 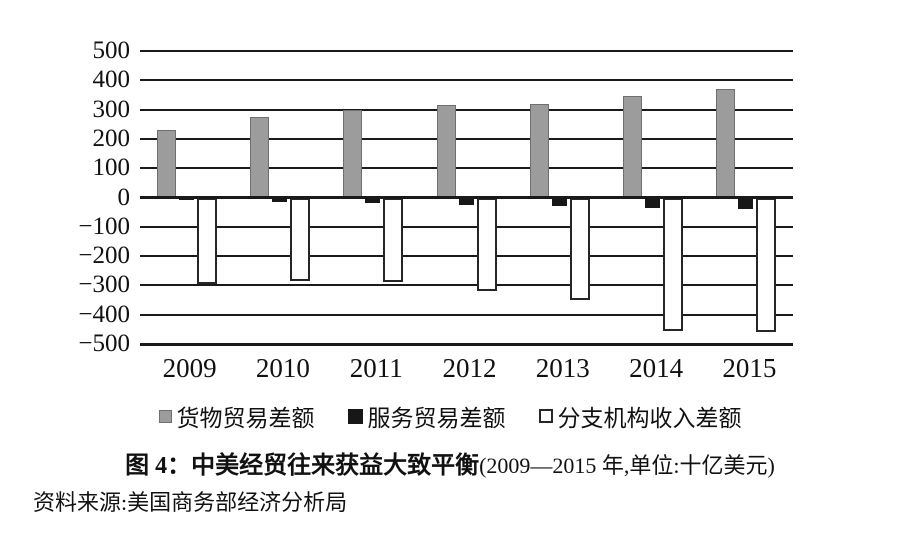 What do you see at coordinates (656, 368) in the screenshot?
I see `x-tick-label-2014: 2014` at bounding box center [656, 368].